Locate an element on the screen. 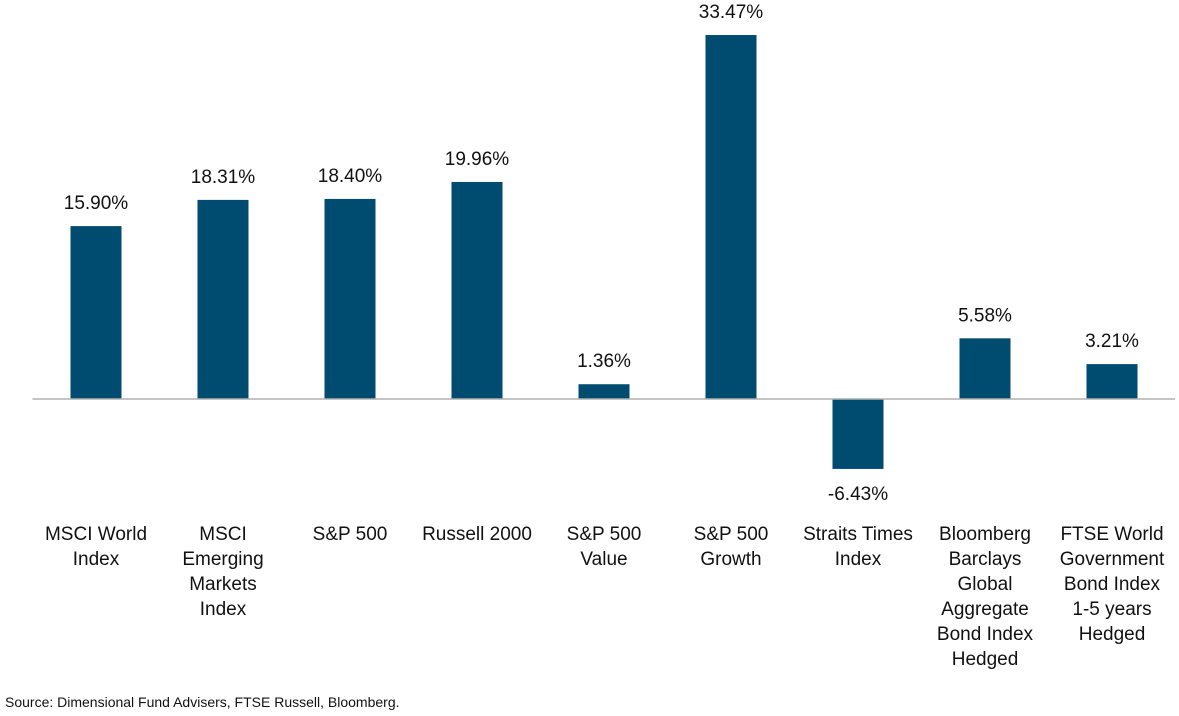 This screenshot has width=1179, height=716. data-label: 19.96% is located at coordinates (477, 159).